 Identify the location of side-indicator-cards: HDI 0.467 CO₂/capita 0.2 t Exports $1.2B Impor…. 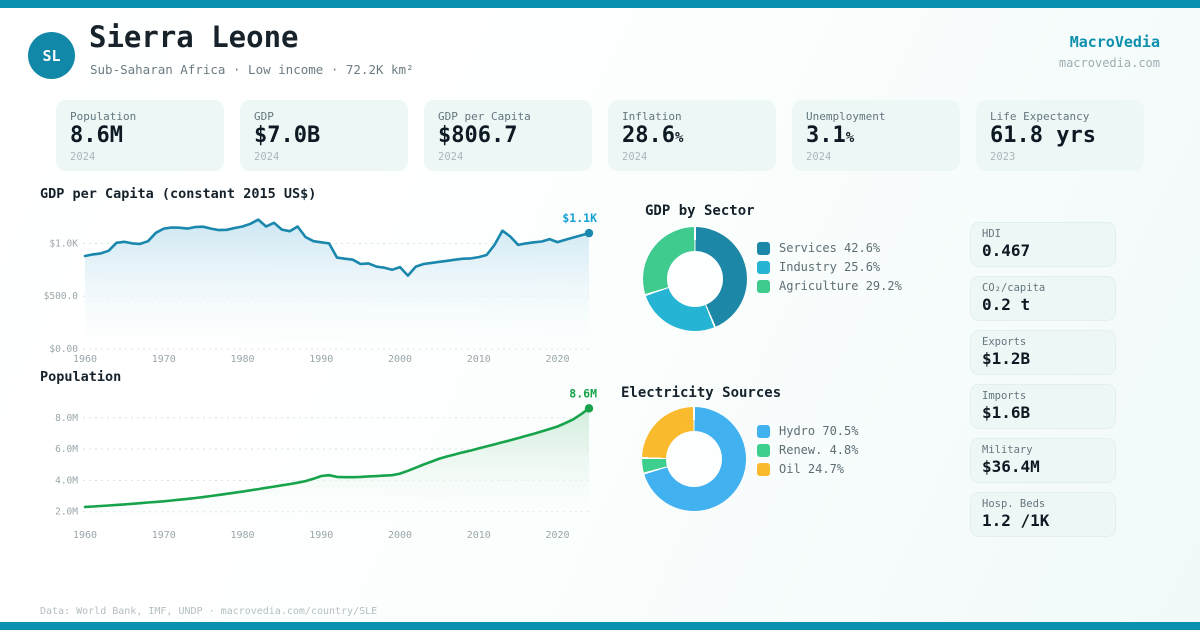
(1043, 379).